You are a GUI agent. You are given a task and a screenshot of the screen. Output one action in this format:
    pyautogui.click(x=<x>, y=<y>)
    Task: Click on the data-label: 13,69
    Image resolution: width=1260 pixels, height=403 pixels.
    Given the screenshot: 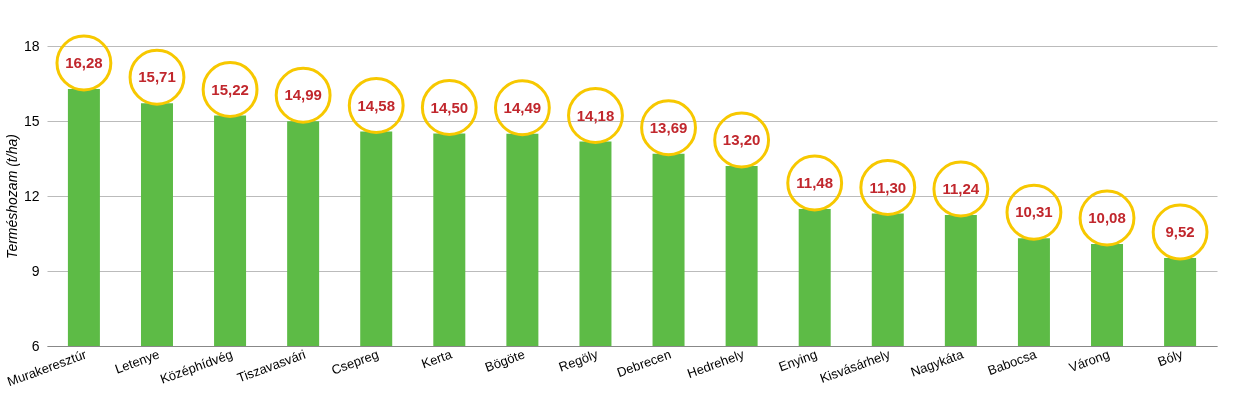 What is the action you would take?
    pyautogui.click(x=668, y=127)
    